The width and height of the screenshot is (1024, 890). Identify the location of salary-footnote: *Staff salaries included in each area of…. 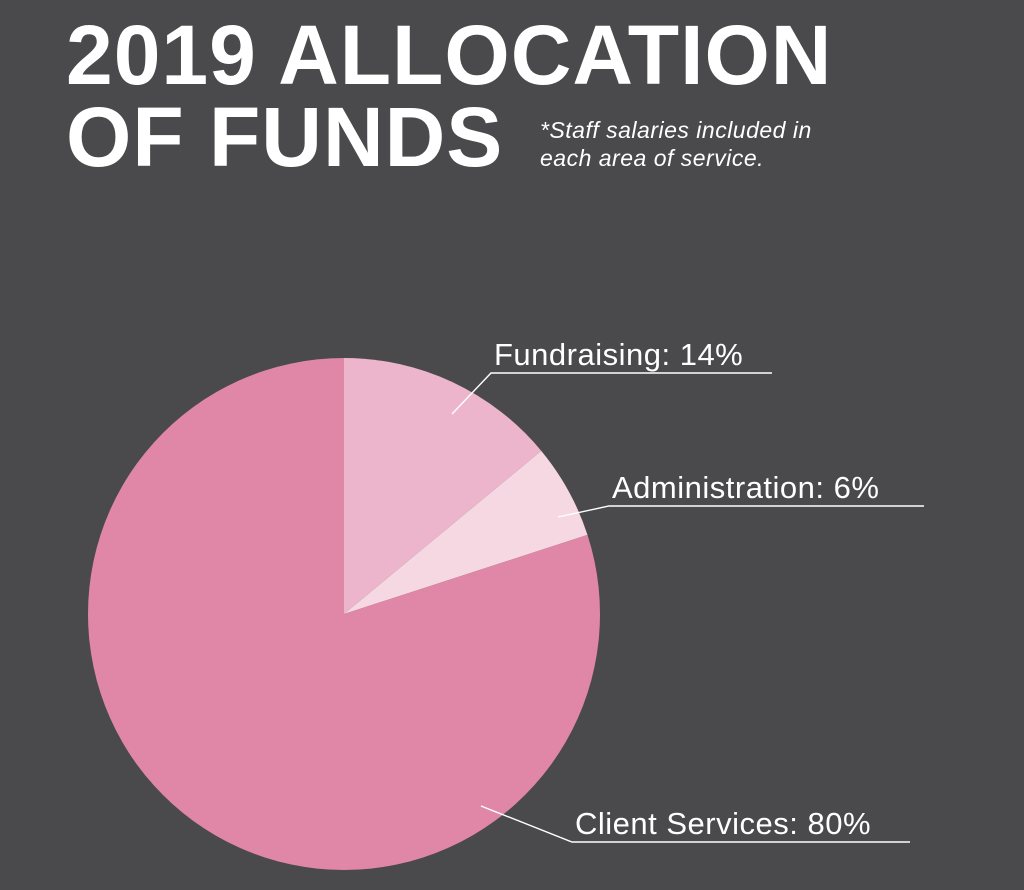
(676, 144).